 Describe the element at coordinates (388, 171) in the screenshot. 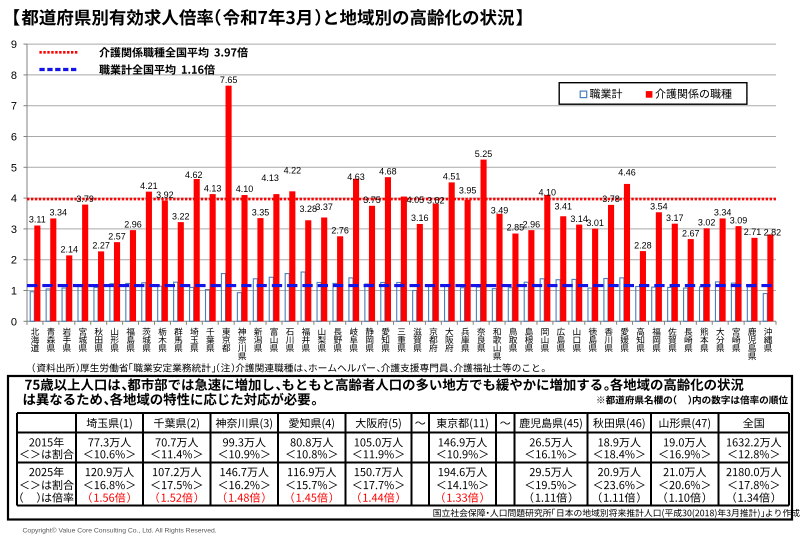

I see `svg-text: 4.68` at that location.